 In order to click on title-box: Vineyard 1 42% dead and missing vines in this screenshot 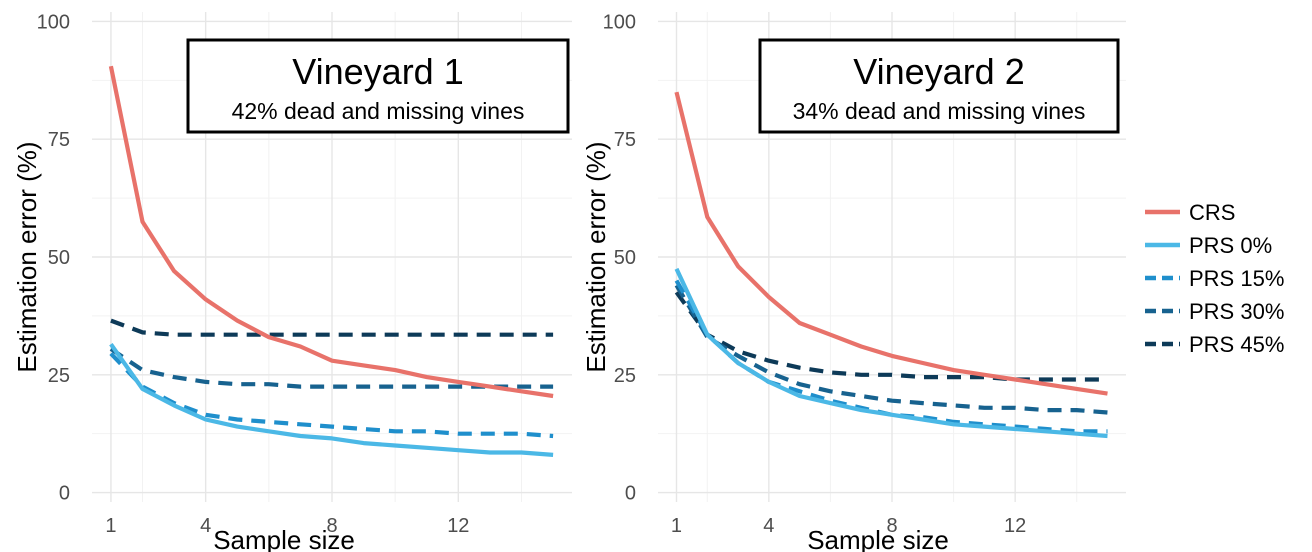, I will do `click(378, 86)`.